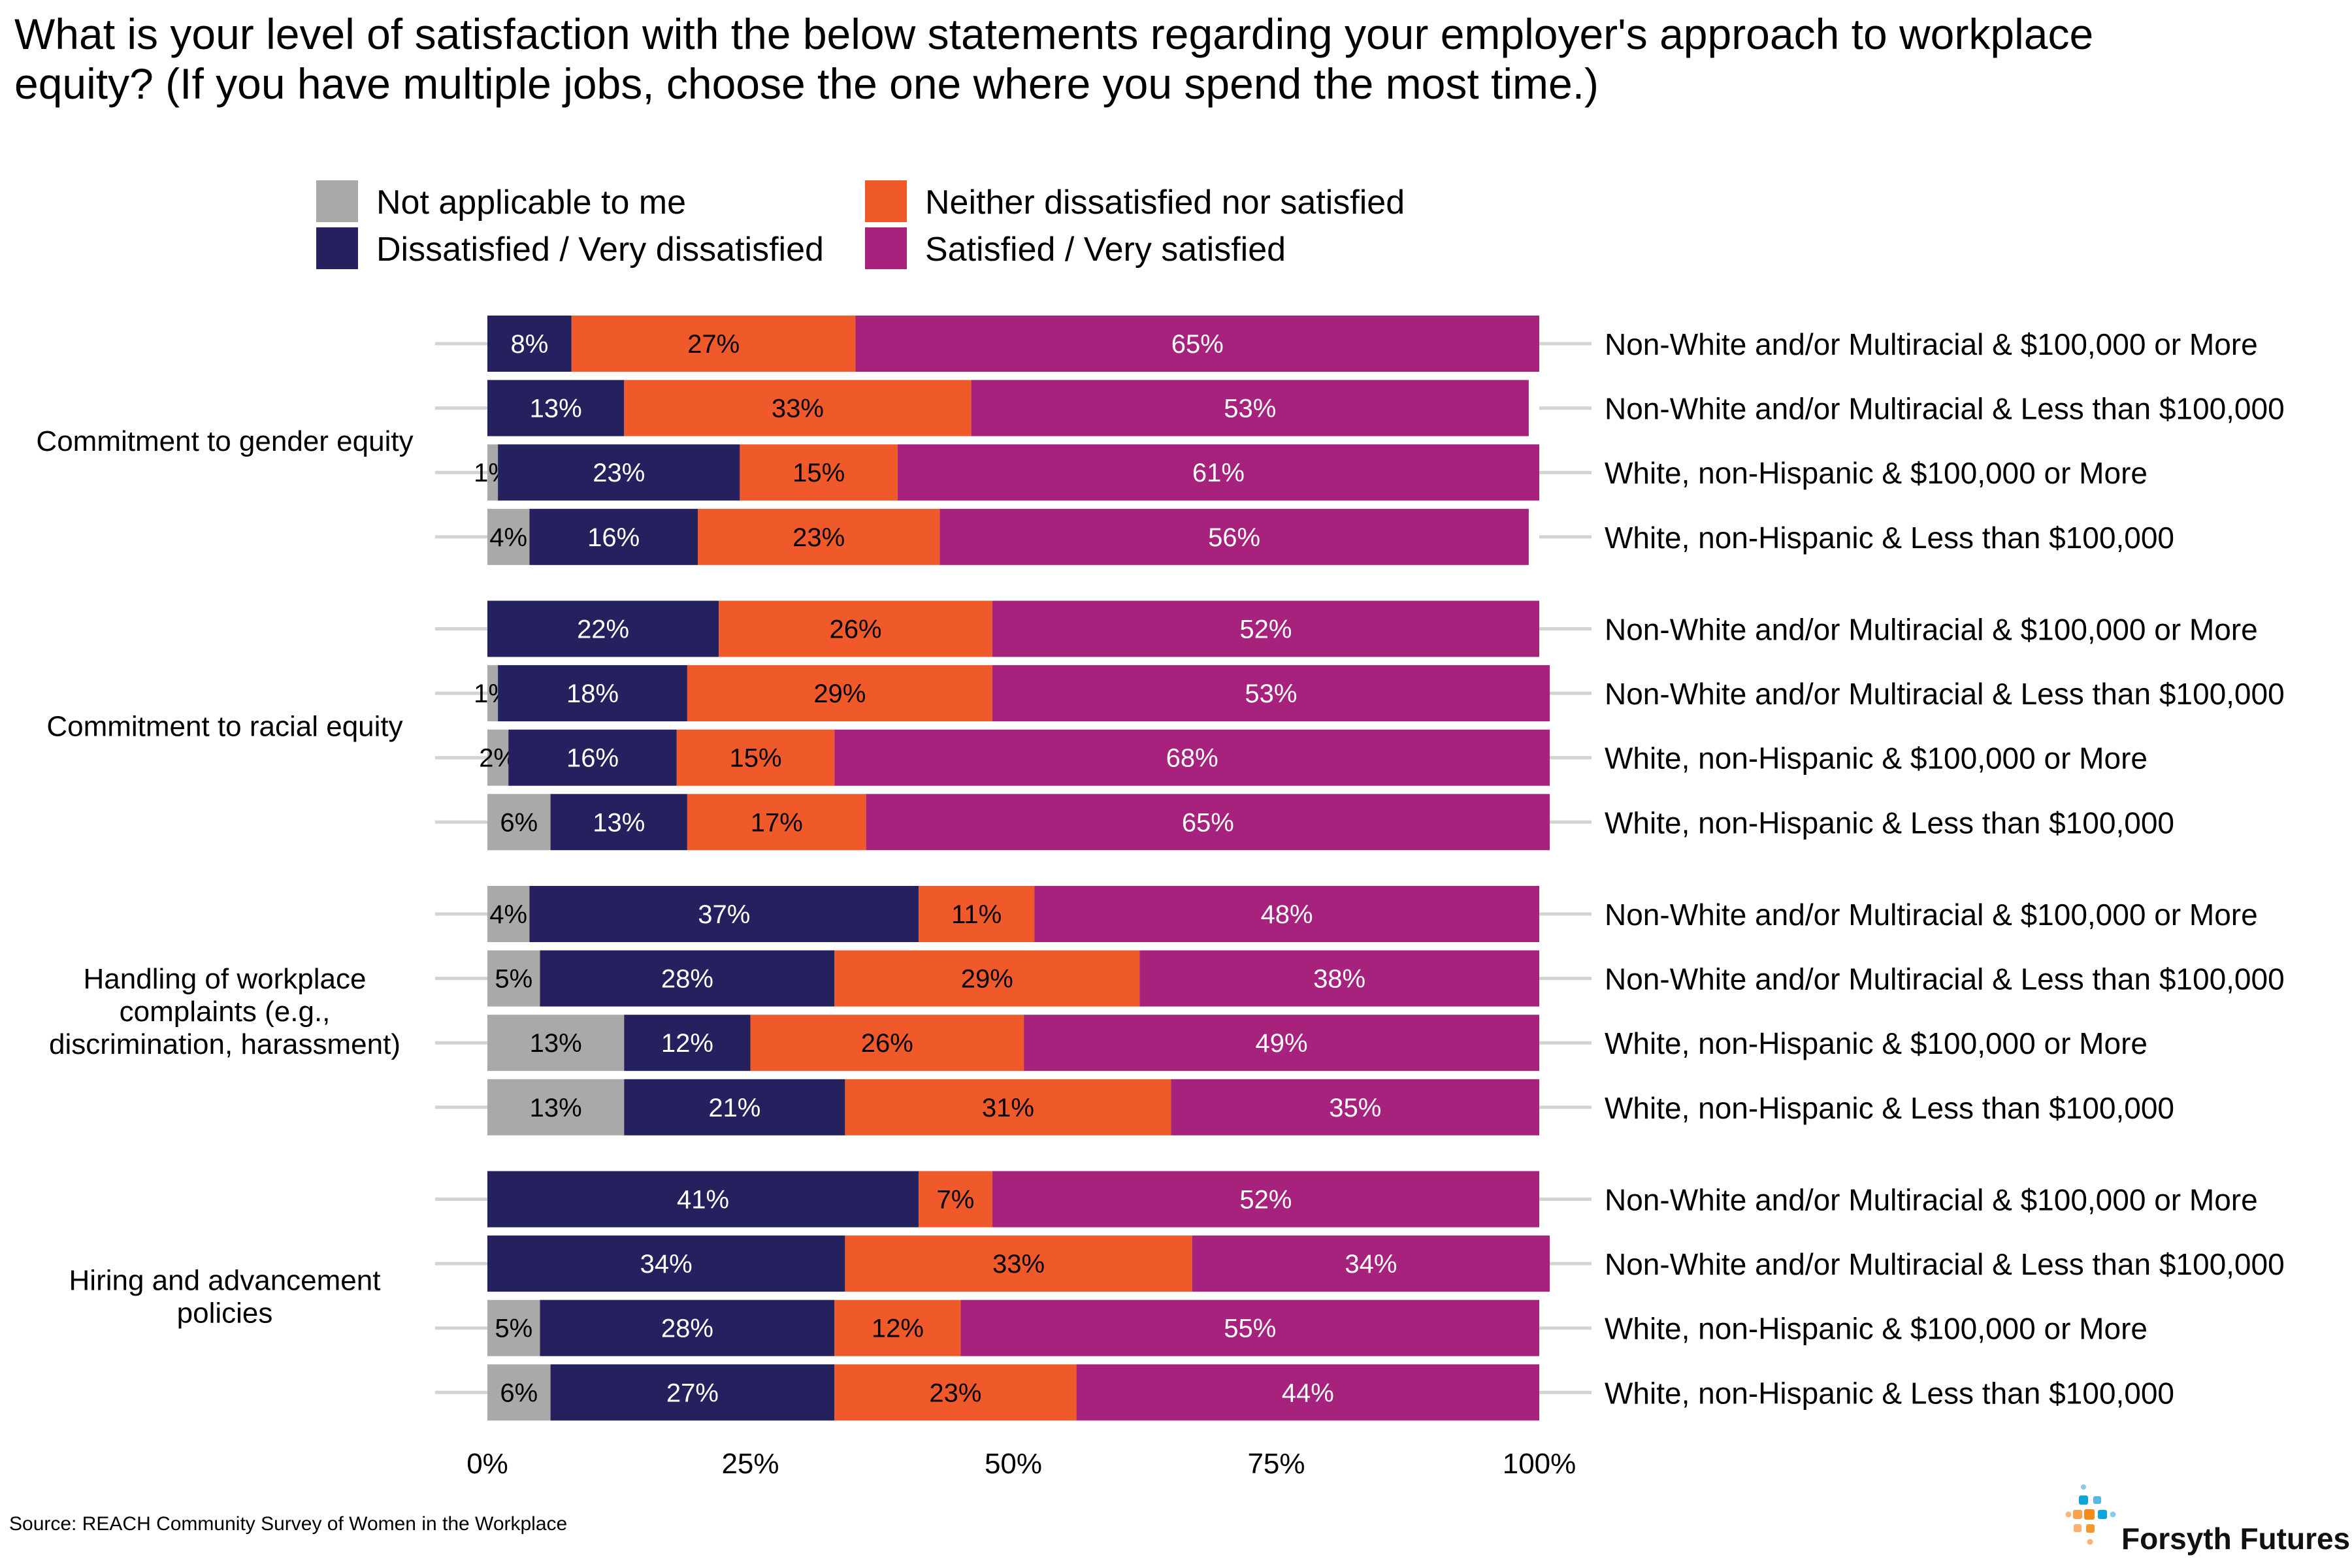 Image resolution: width=2352 pixels, height=1568 pixels. I want to click on bar-value-label: 21%, so click(734, 1108).